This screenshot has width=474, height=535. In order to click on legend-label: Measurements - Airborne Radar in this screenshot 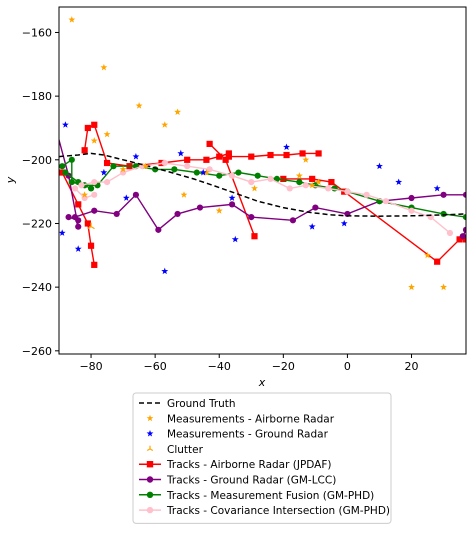, I will do `click(251, 419)`.